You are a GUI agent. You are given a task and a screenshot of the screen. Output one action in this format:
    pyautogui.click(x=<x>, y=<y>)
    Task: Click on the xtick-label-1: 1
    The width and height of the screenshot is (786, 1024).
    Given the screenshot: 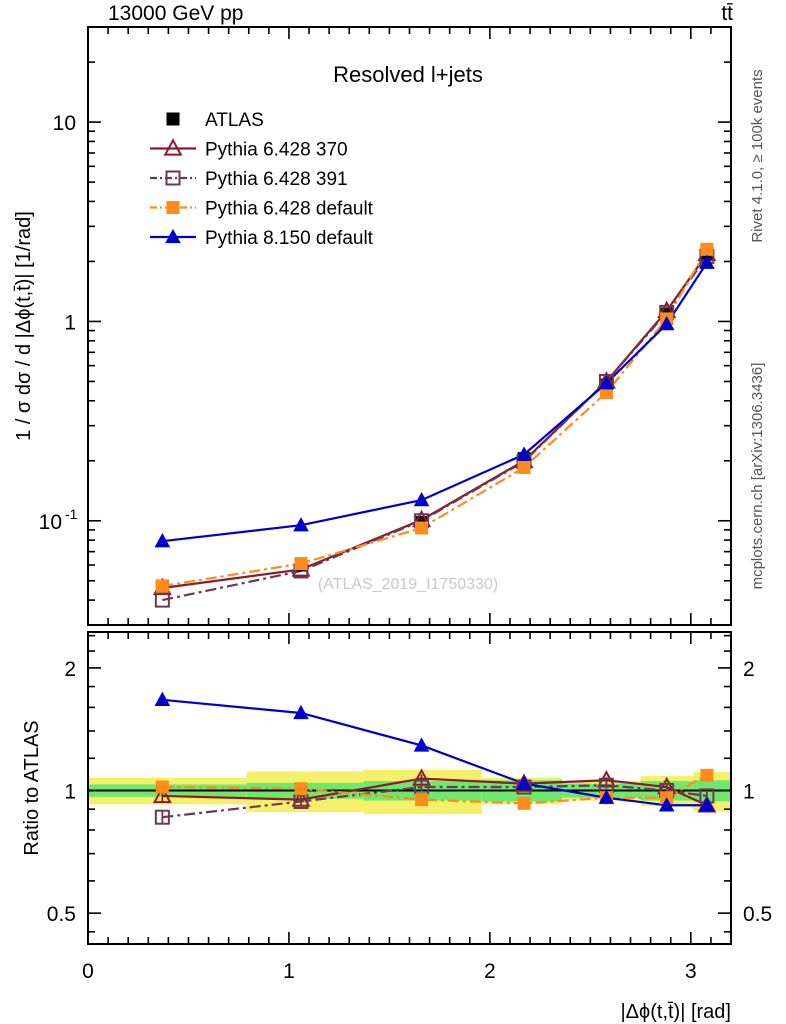 What is the action you would take?
    pyautogui.click(x=289, y=971)
    